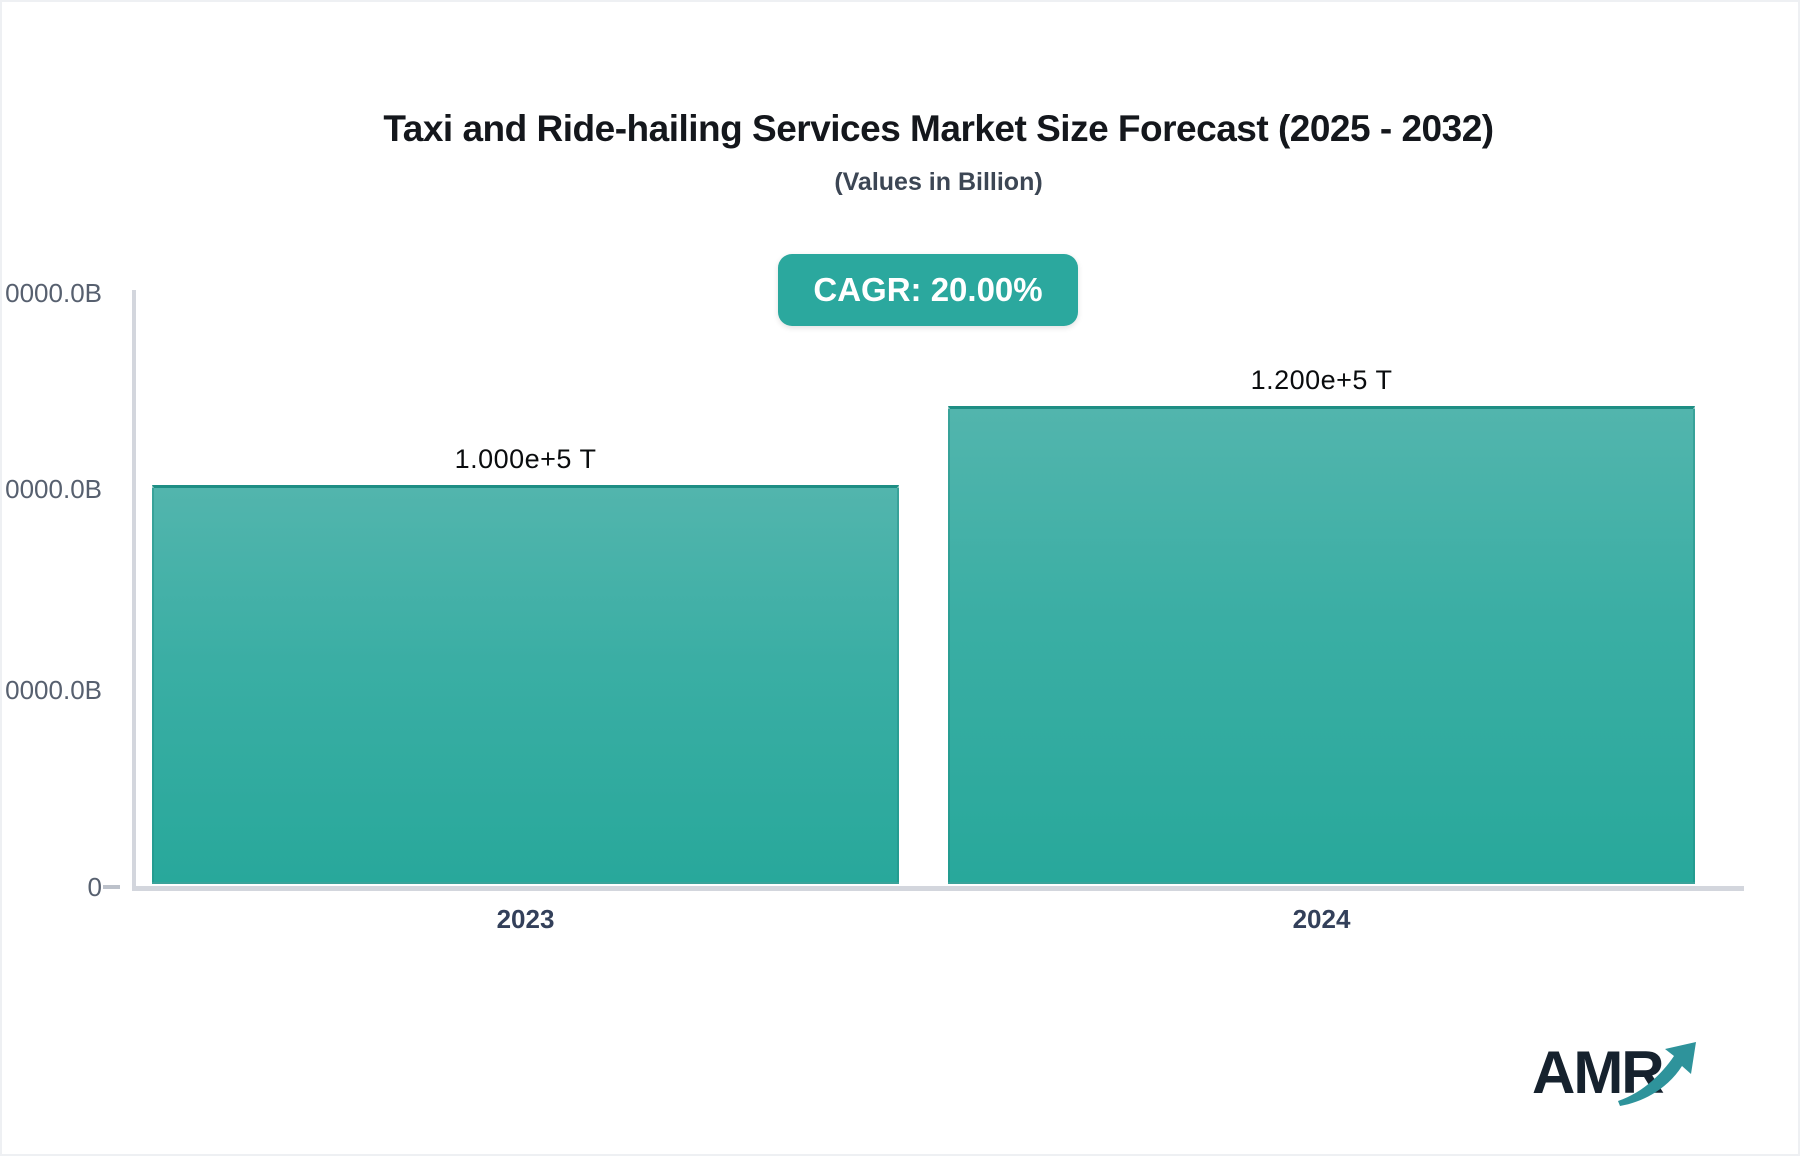  Describe the element at coordinates (525, 684) in the screenshot. I see `bar-2023` at that location.